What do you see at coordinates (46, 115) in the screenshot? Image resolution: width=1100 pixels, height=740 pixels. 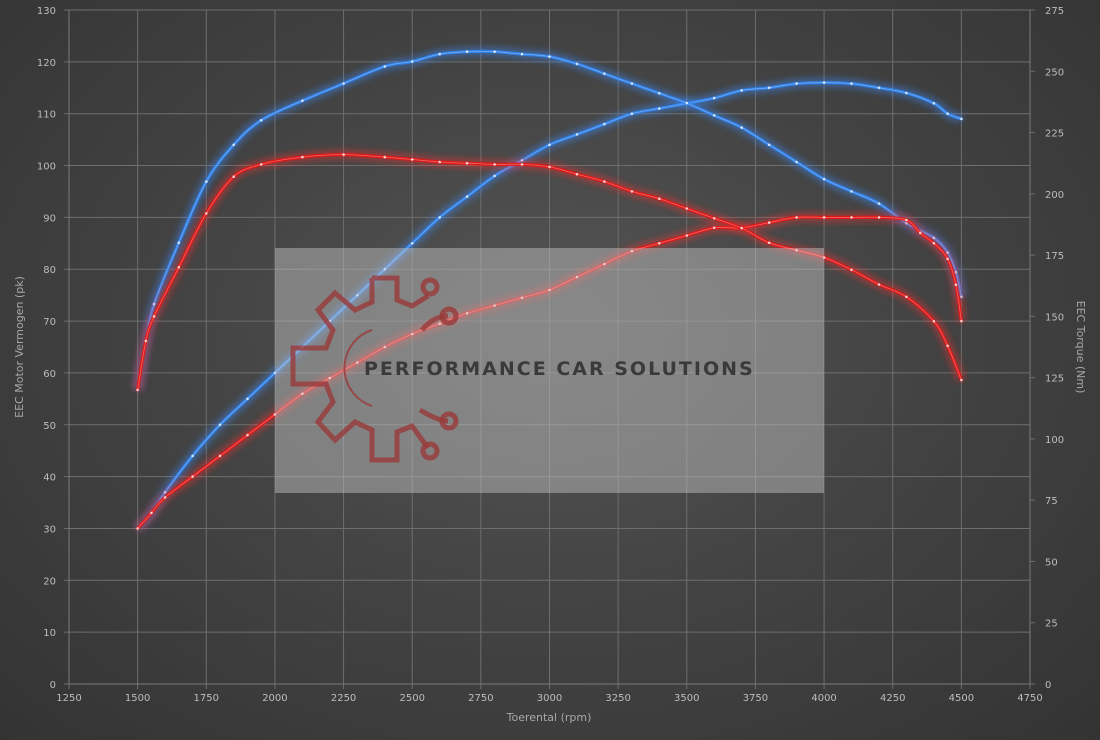 I see `y-left-tick-label: 110` at bounding box center [46, 115].